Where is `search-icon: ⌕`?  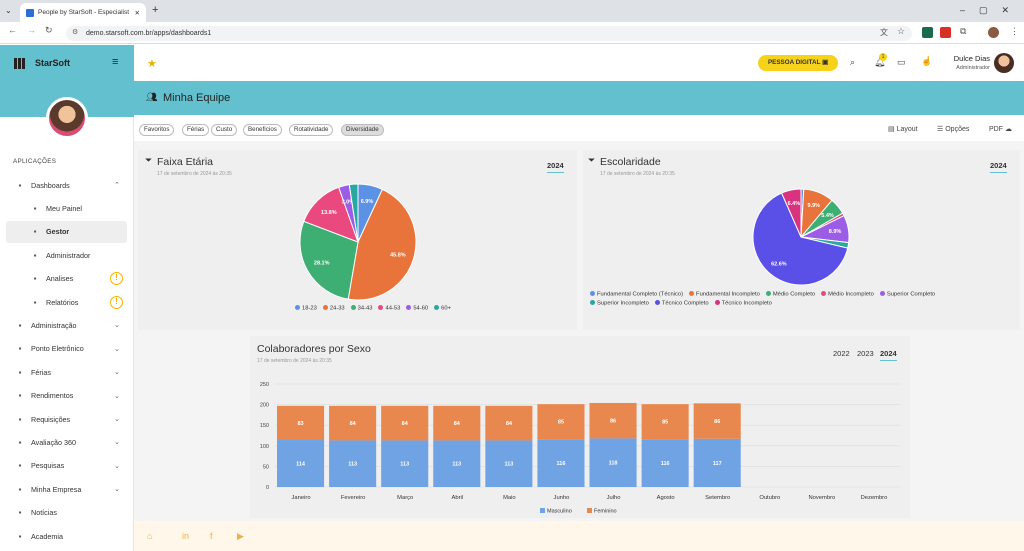
search-icon: ⌕ is located at coordinates (853, 62).